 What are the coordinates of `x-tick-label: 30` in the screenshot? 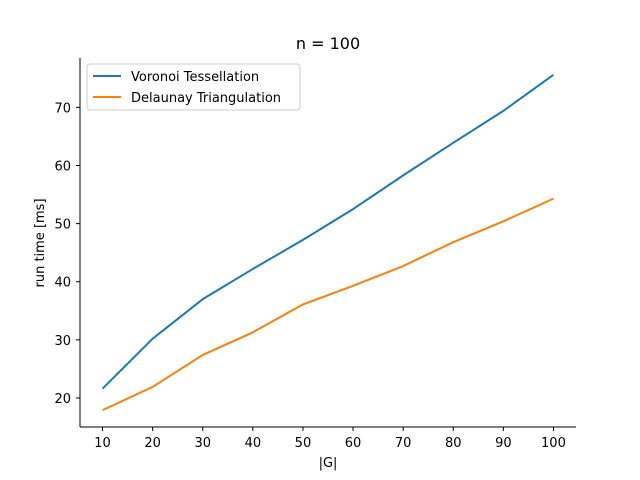 It's located at (202, 443).